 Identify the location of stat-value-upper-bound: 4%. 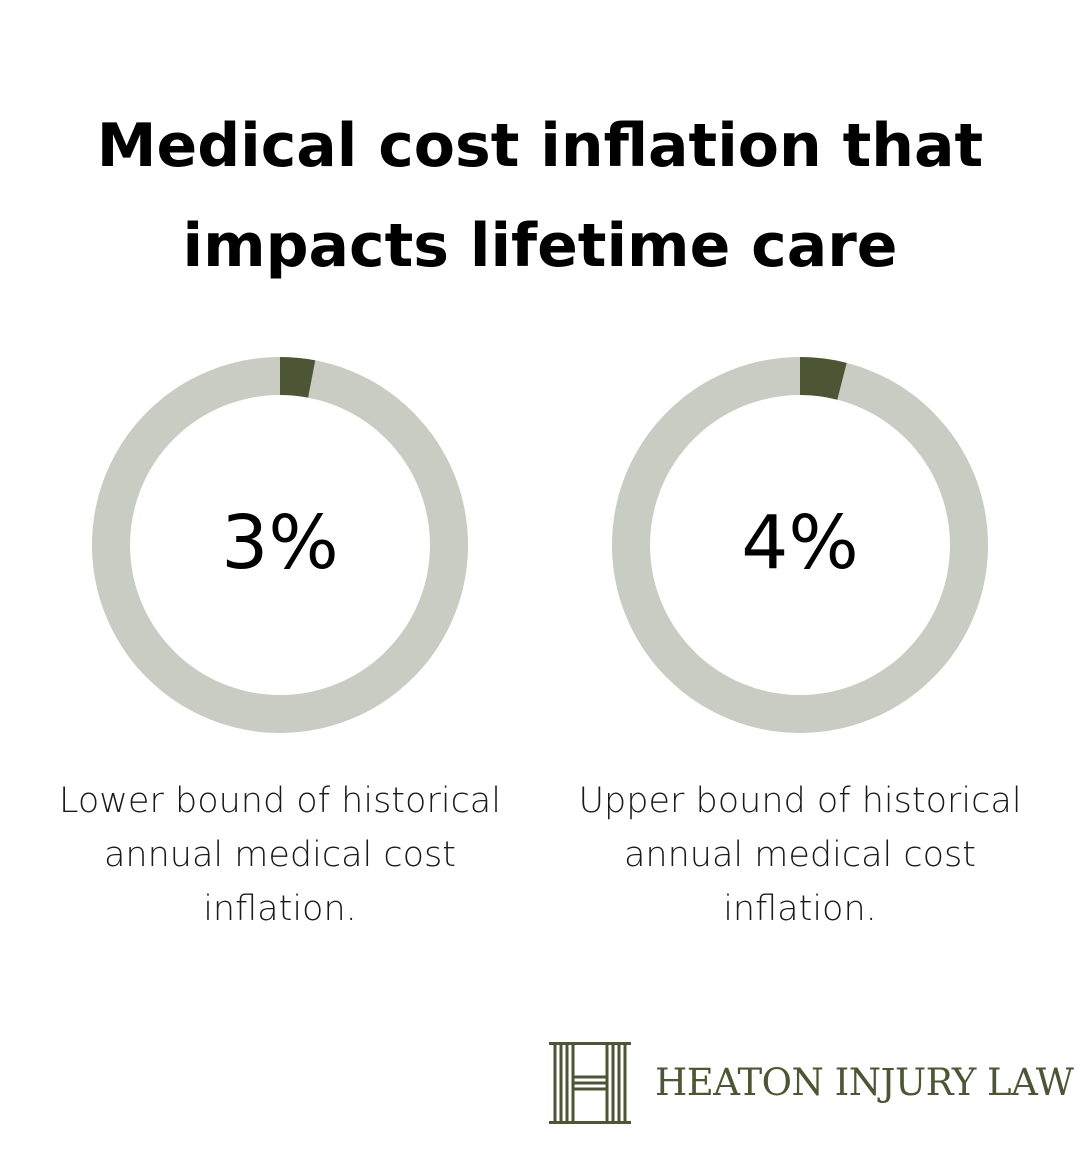
(800, 543).